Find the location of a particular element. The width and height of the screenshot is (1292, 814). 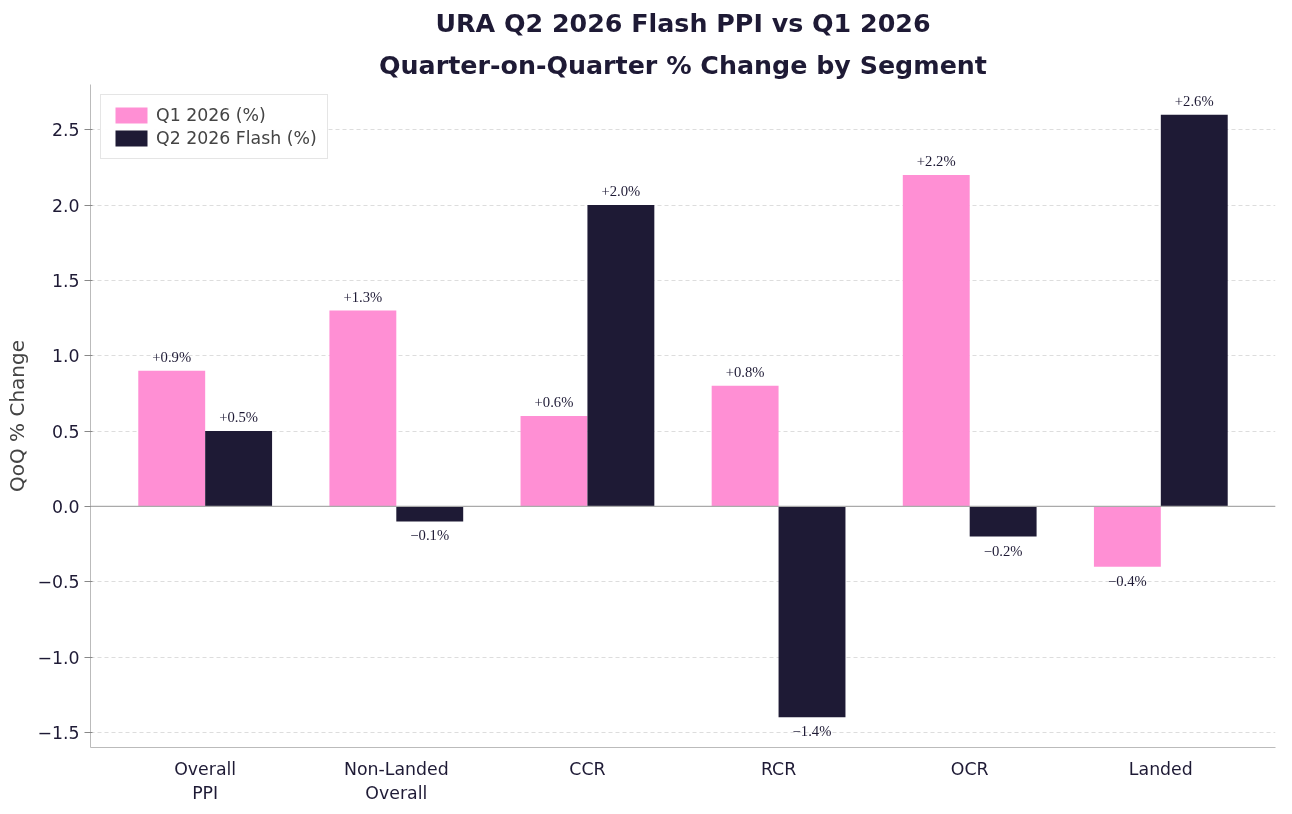

data-label: +1.3% is located at coordinates (363, 296).